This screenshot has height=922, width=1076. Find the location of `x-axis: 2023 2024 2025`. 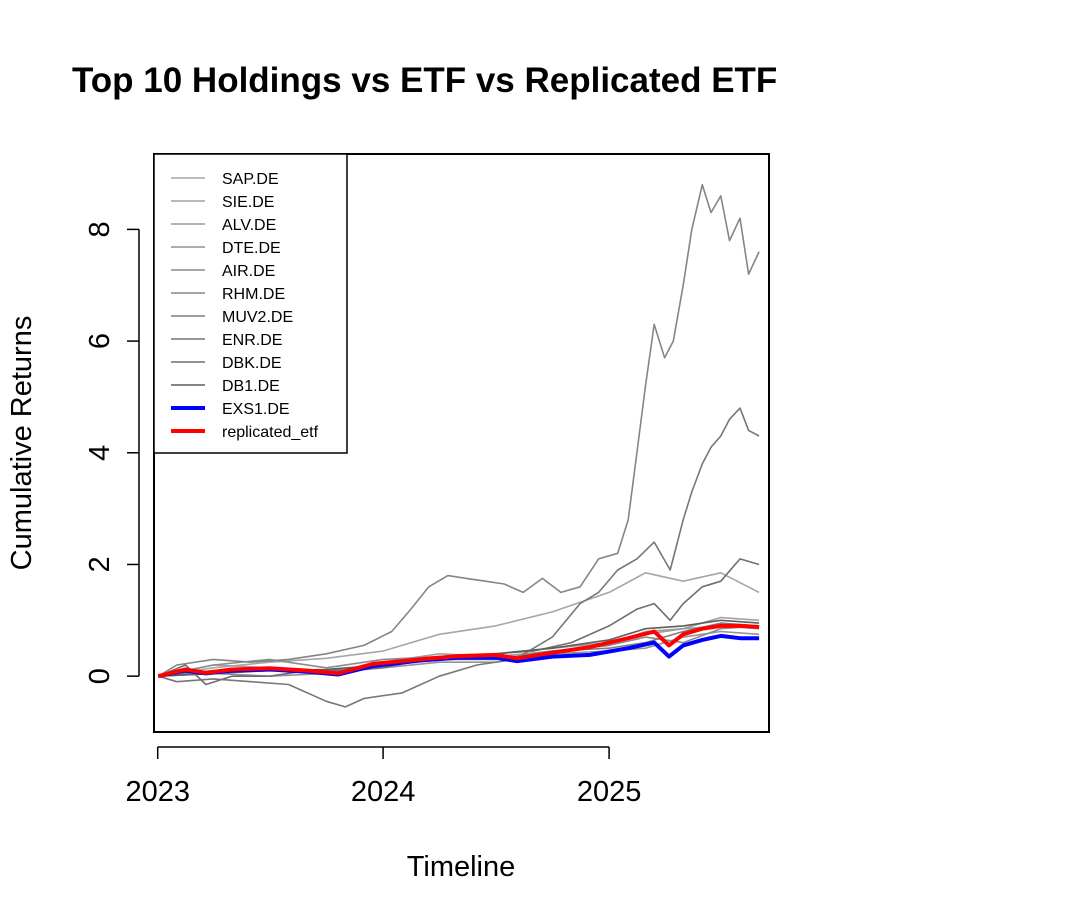

x-axis: 2023 2024 2025 is located at coordinates (383, 777).